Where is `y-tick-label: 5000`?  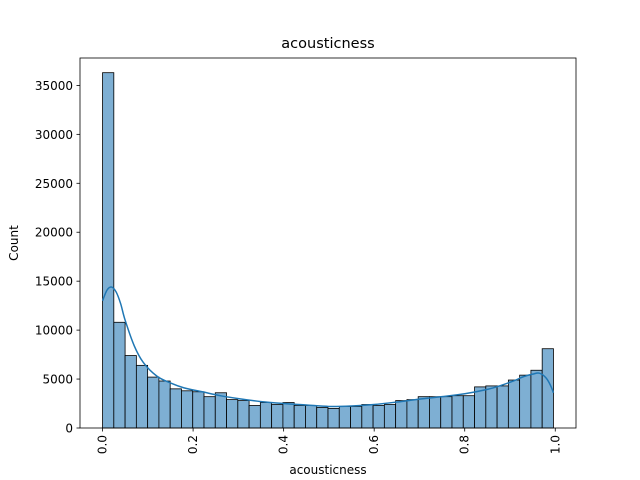 y-tick-label: 5000 is located at coordinates (57, 380).